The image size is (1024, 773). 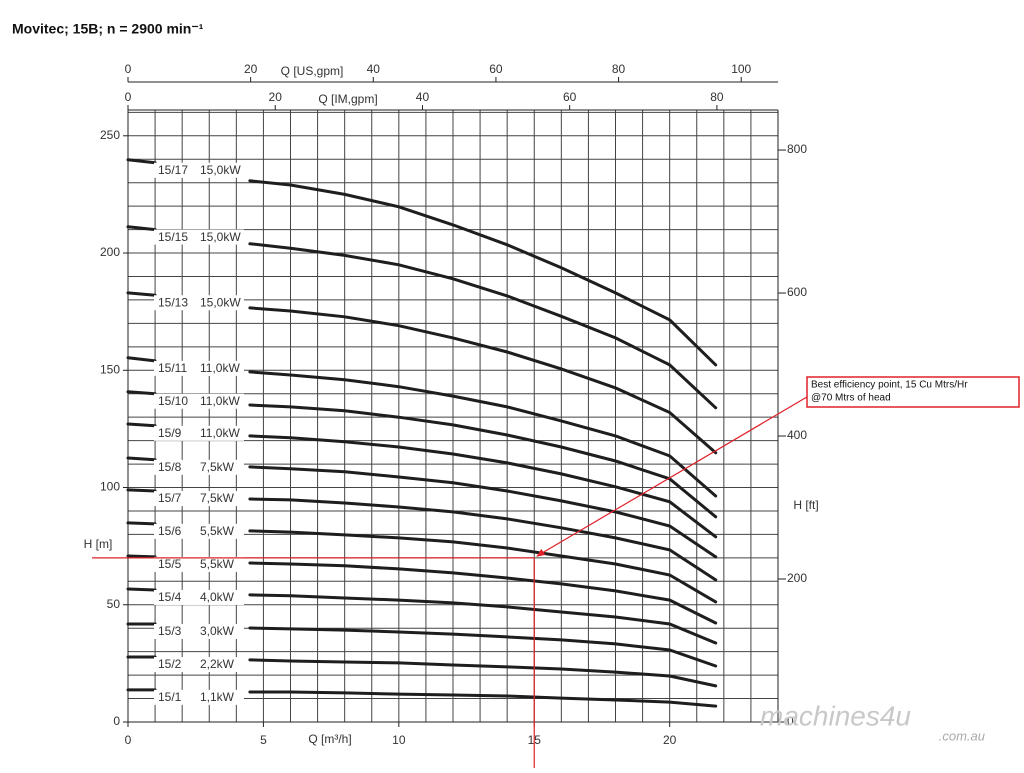 I want to click on annotation-text: Best efficiency point, 15 Cu Mtrs/Hr, so click(x=889, y=385).